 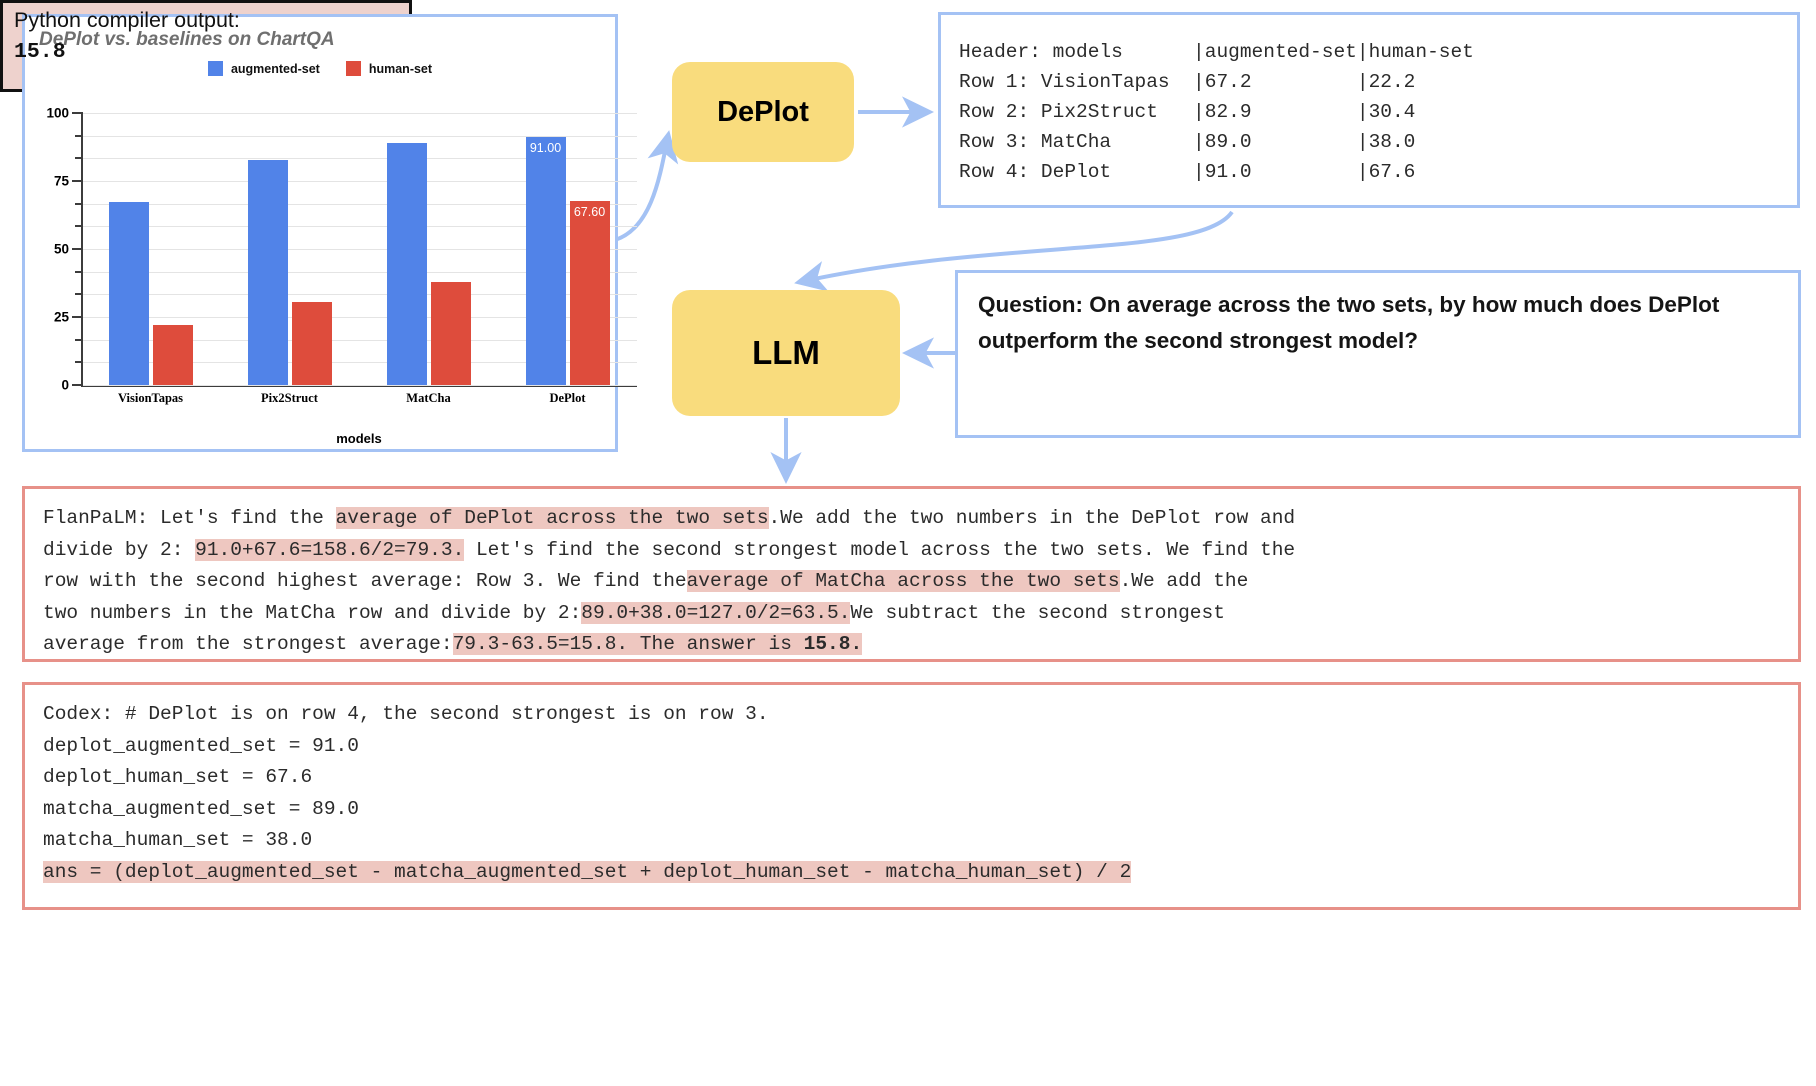 I want to click on highlighted-span: 91.0+67.6=158.6/2=79.3., so click(x=330, y=549).